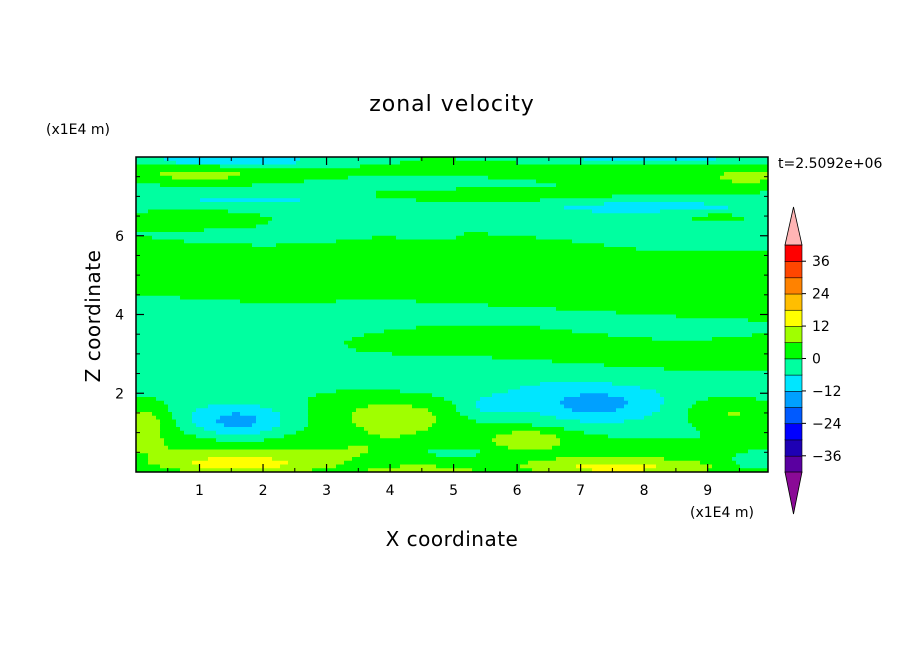 The width and height of the screenshot is (904, 654). I want to click on colorbar-tick-label: −12, so click(827, 392).